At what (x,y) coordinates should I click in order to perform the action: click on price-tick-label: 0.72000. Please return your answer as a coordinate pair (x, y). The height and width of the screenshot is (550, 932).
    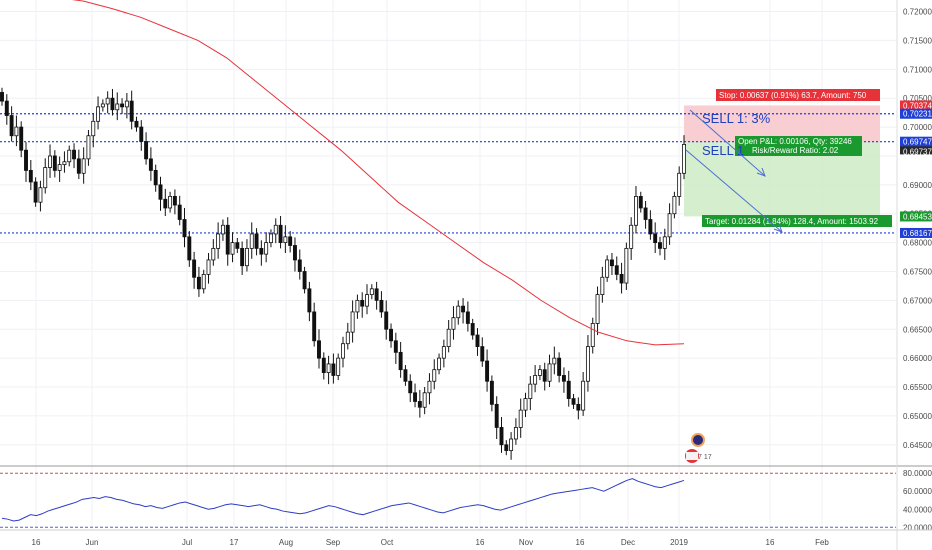
    Looking at the image, I should click on (917, 12).